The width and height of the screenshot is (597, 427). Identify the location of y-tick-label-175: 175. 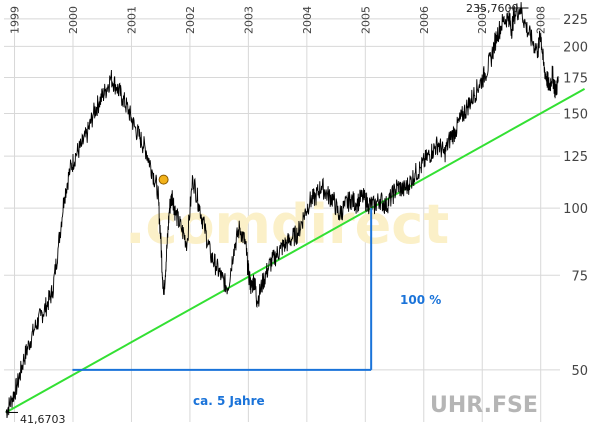
(575, 79).